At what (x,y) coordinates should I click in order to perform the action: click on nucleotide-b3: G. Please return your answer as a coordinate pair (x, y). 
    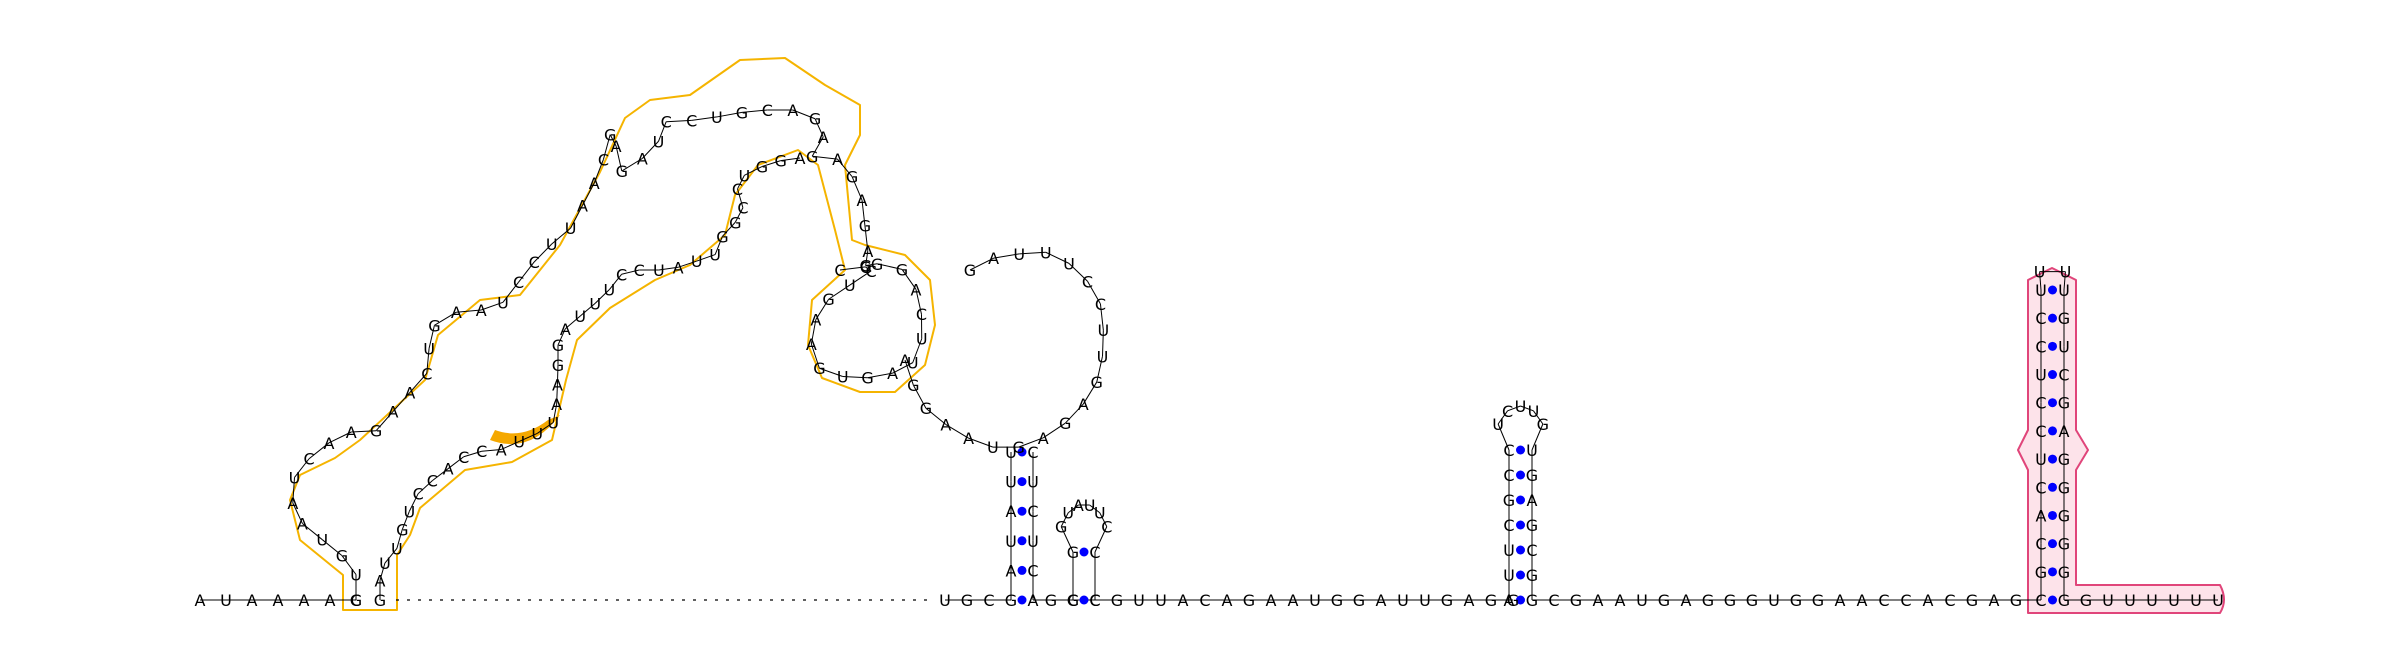
    Looking at the image, I should click on (1491, 600).